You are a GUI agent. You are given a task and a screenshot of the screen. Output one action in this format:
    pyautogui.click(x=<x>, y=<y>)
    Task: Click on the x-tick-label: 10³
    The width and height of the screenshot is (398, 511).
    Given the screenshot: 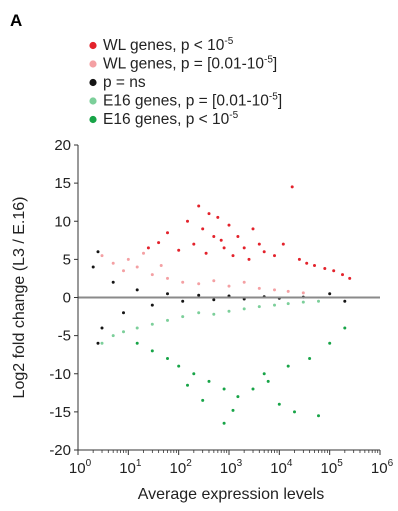 What is the action you would take?
    pyautogui.click(x=231, y=467)
    